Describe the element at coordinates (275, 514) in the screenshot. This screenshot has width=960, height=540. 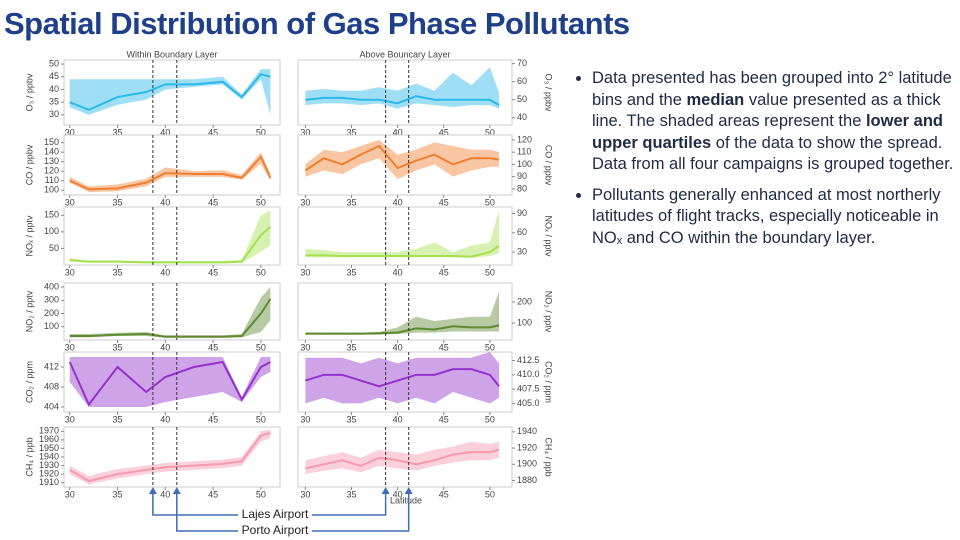
I see `airport-label: Lajes Airport` at that location.